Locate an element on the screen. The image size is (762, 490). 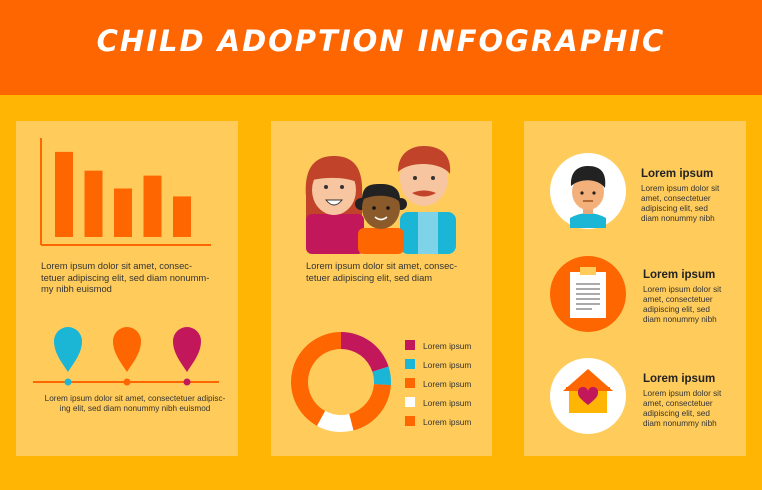
house-heart-icon is located at coordinates (588, 391).